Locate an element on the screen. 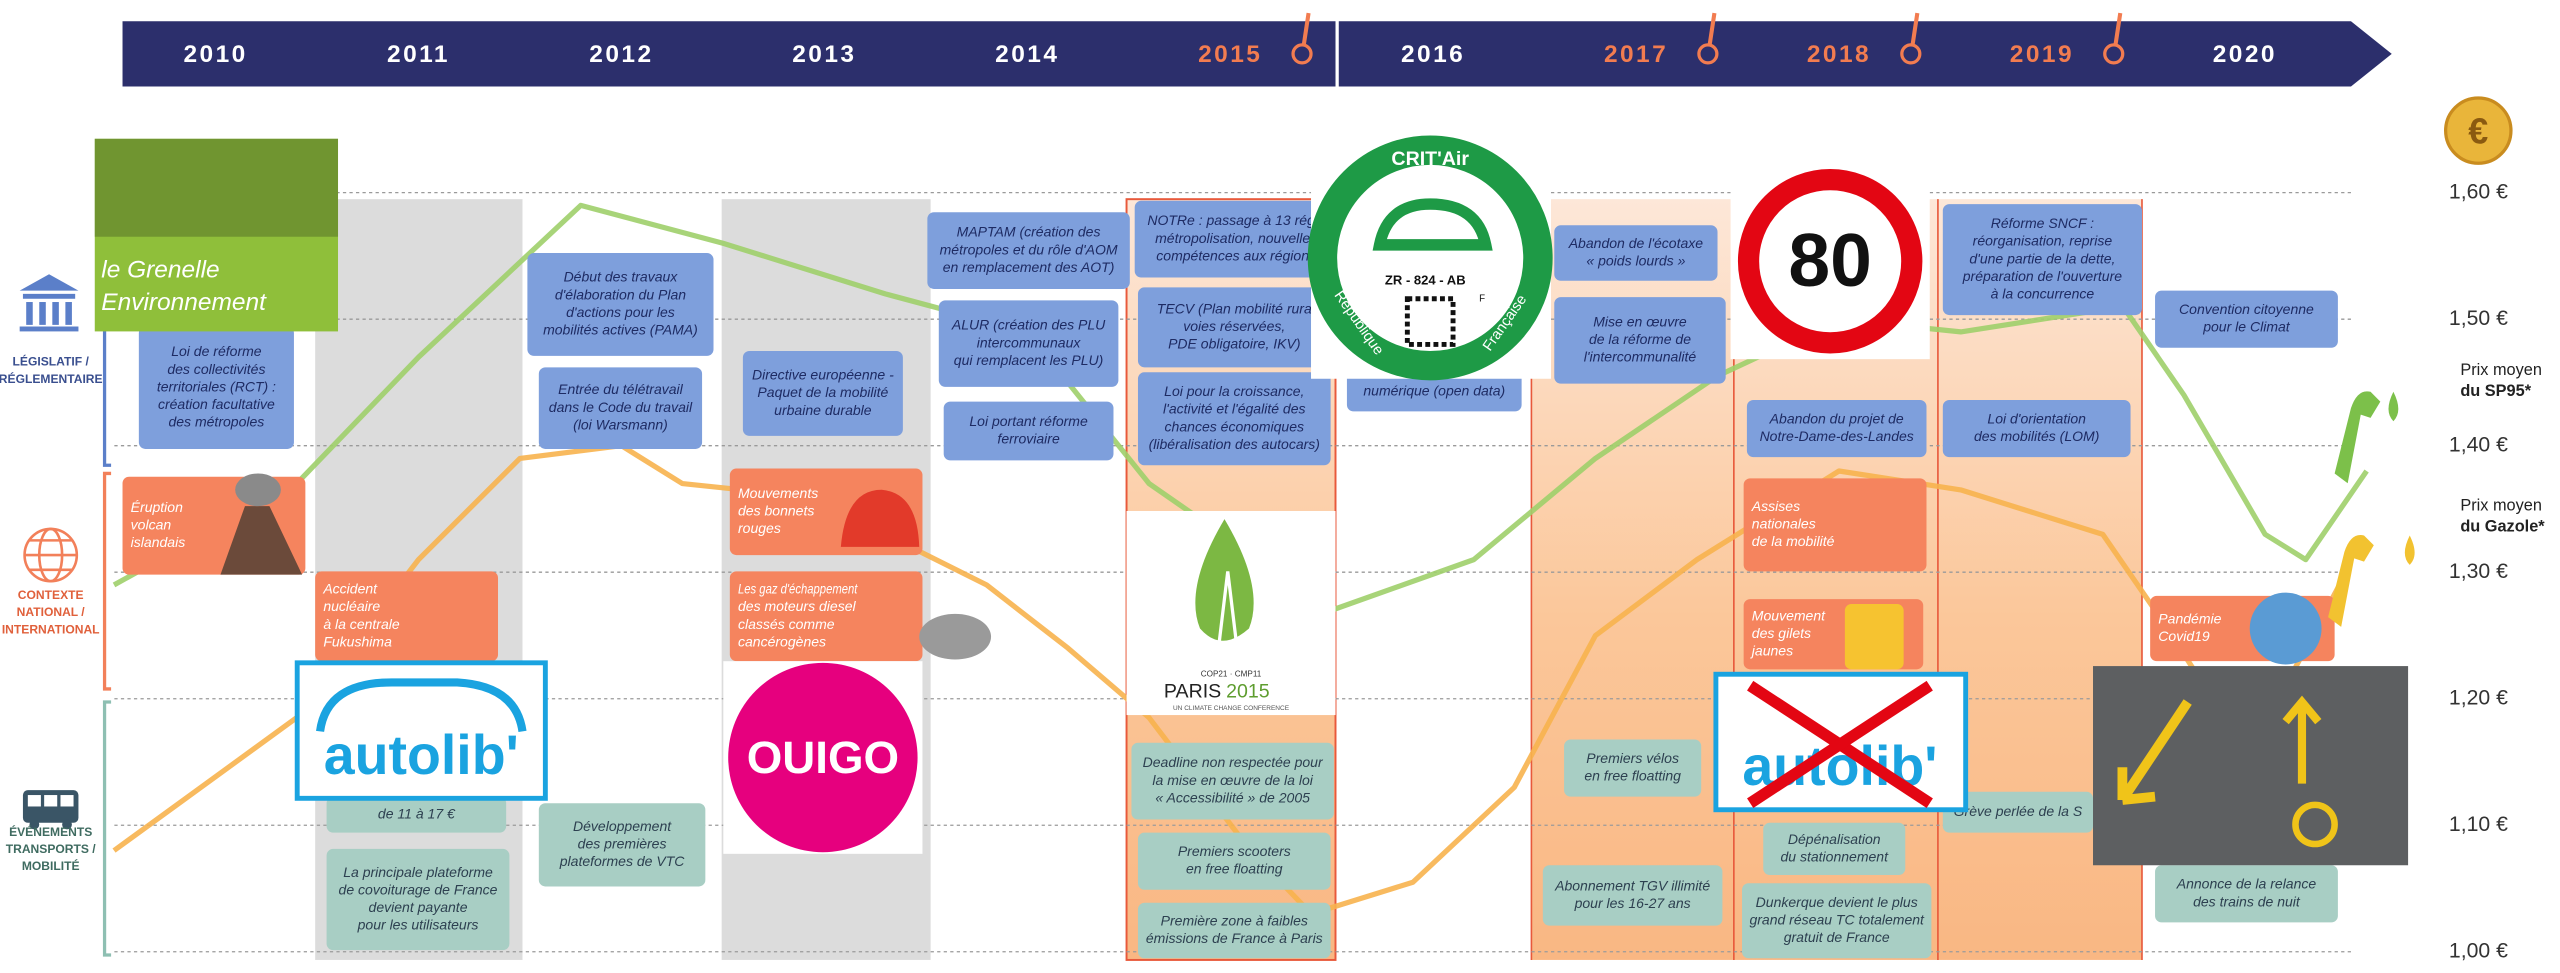  critair-code: ZR - 824 - AB is located at coordinates (1425, 279).